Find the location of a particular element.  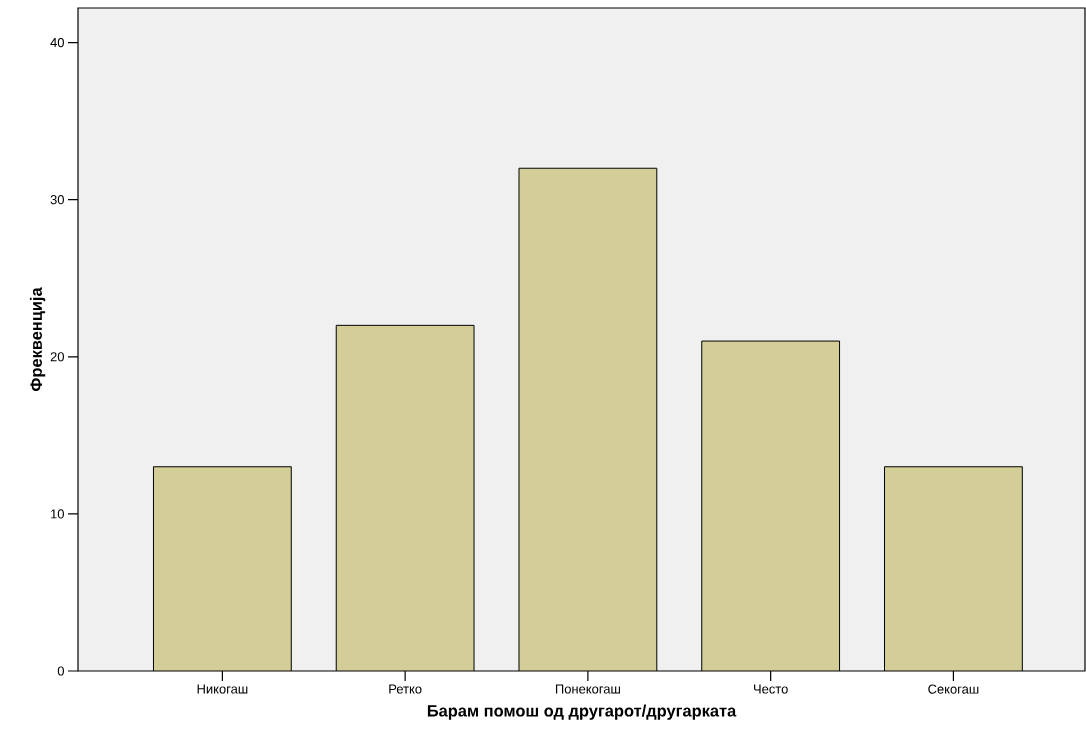

x-axis-title: Барам помош од другарот/другарката is located at coordinates (582, 712).